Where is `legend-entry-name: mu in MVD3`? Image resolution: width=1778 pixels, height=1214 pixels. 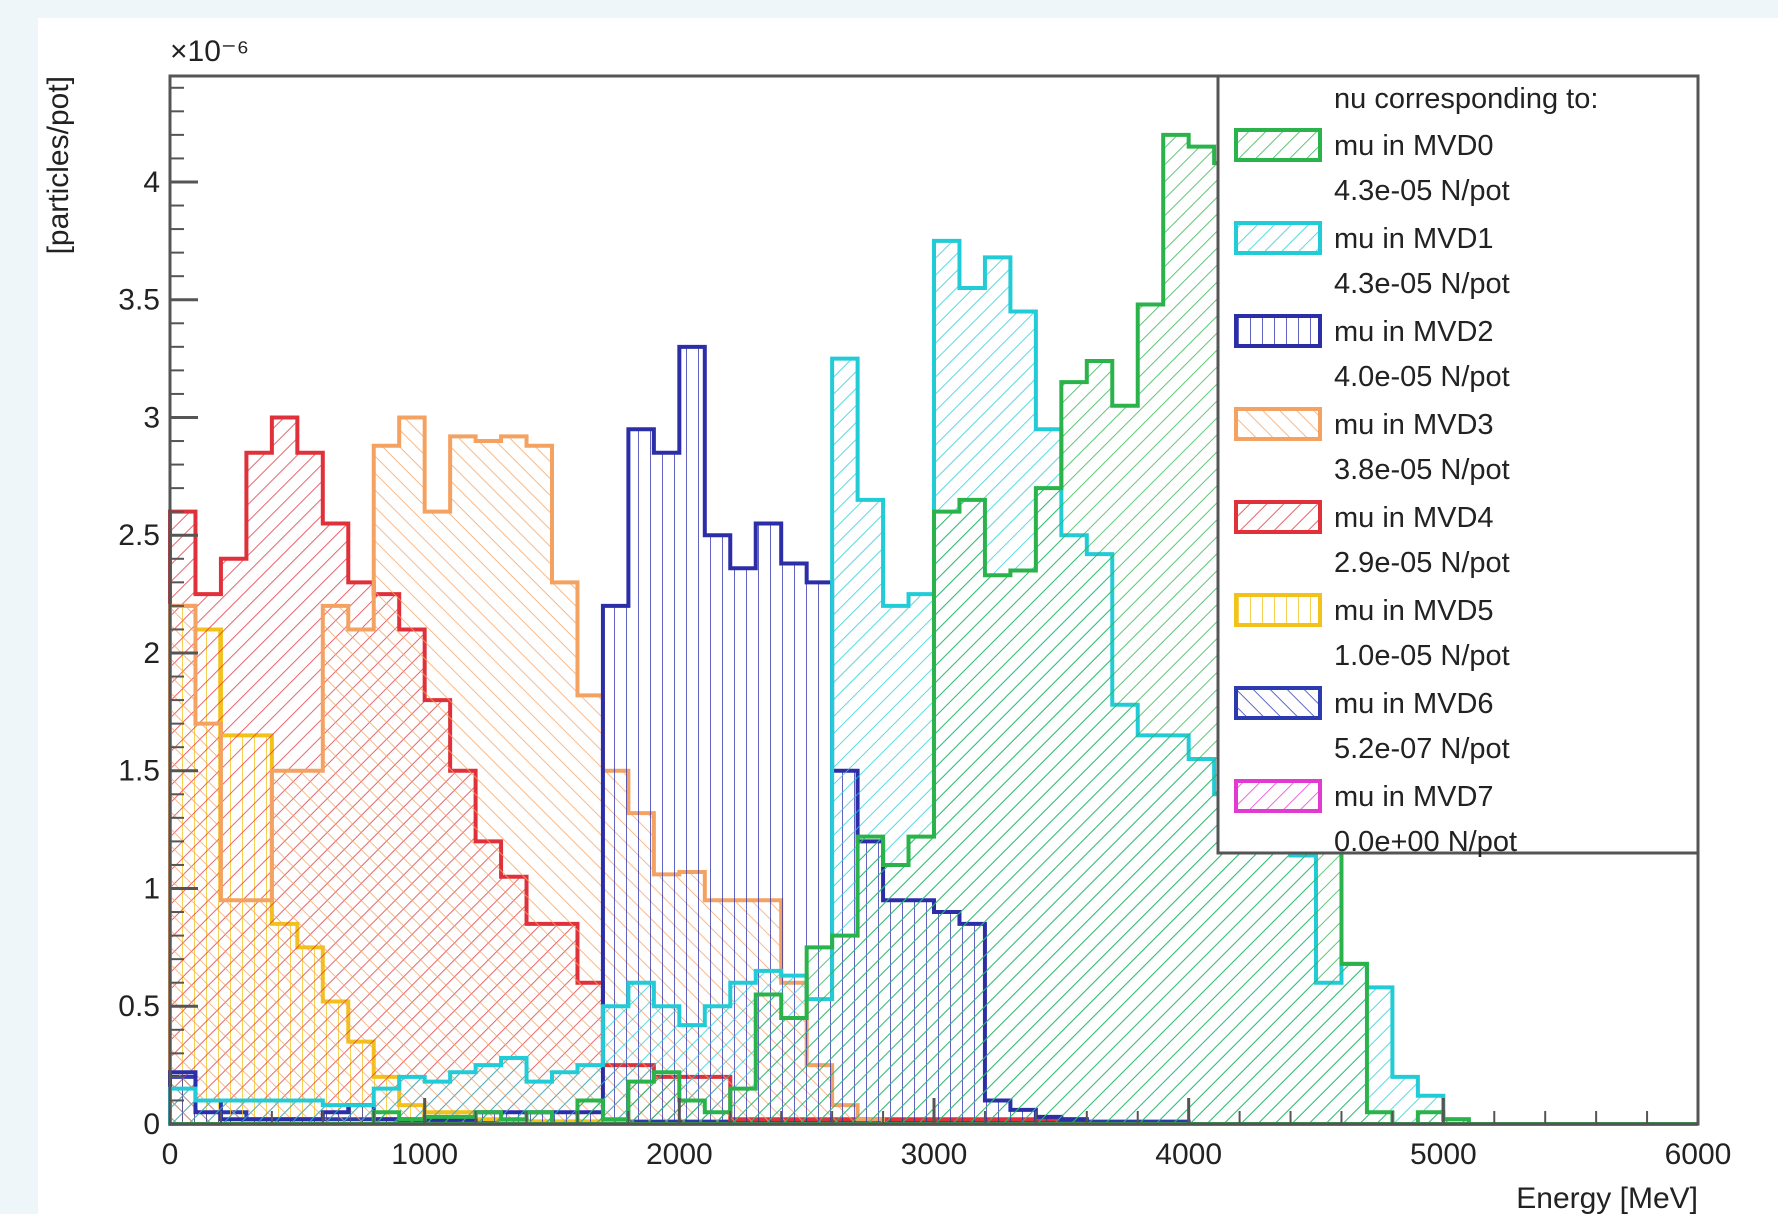 legend-entry-name: mu in MVD3 is located at coordinates (1414, 425).